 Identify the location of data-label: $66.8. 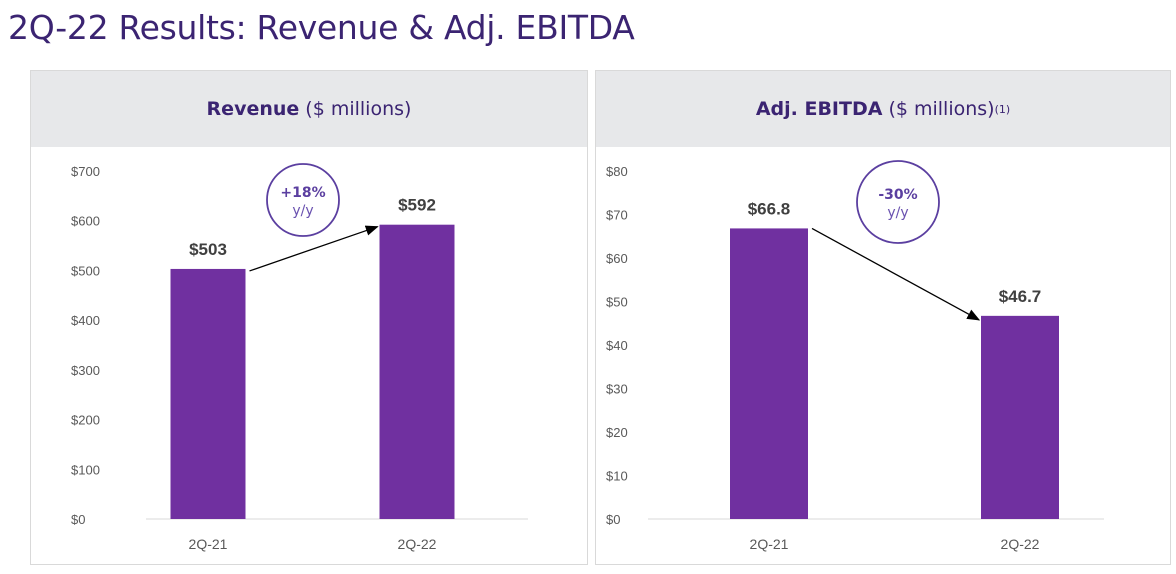
(769, 208).